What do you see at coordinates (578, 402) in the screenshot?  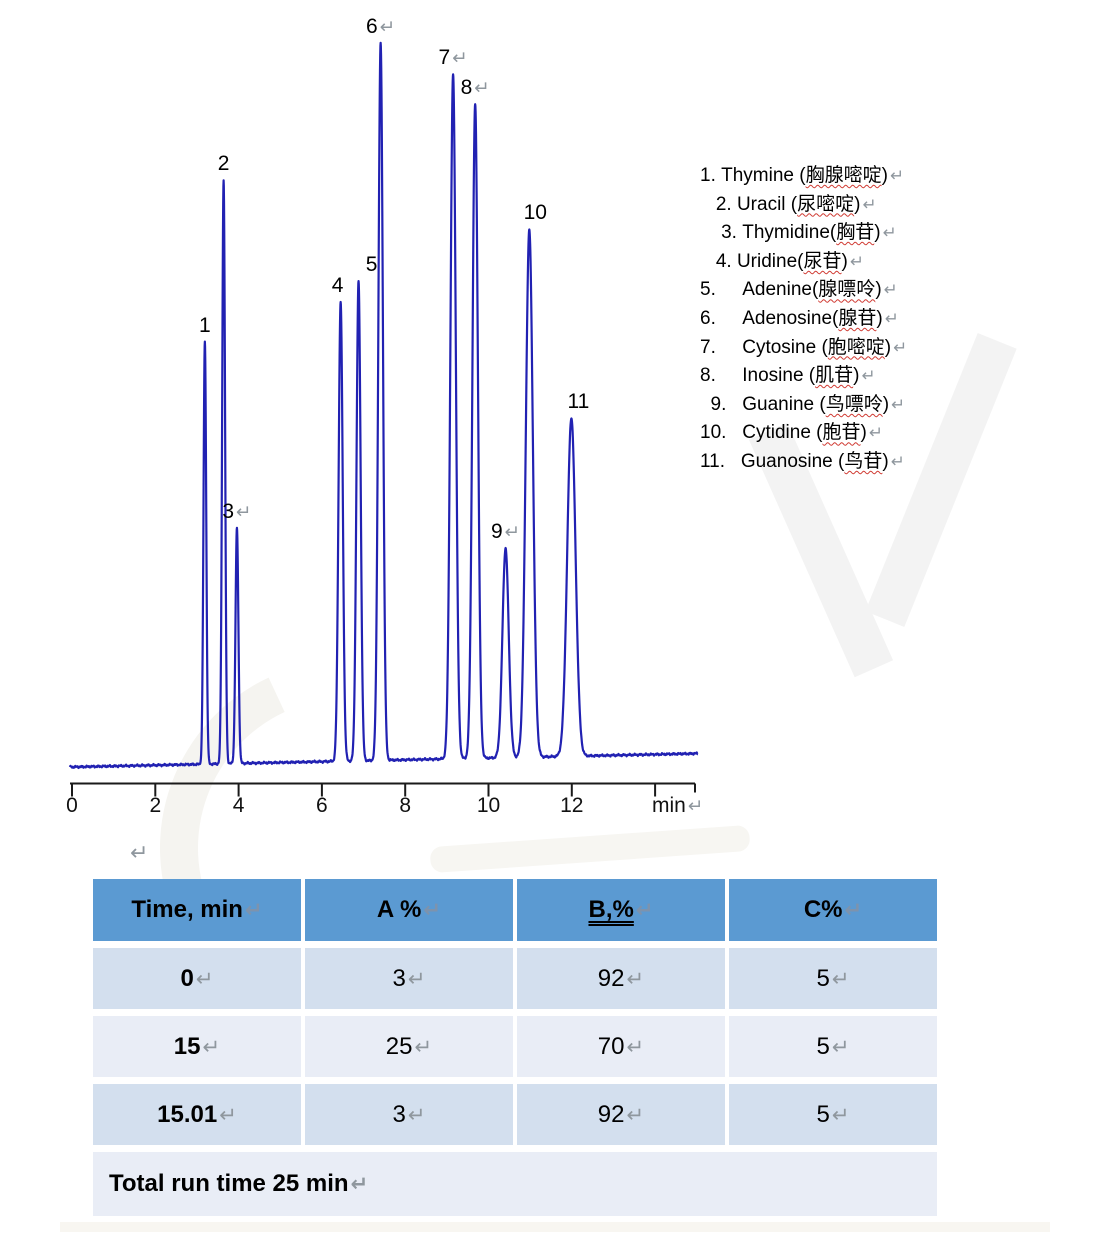 I see `peak-number: 11` at bounding box center [578, 402].